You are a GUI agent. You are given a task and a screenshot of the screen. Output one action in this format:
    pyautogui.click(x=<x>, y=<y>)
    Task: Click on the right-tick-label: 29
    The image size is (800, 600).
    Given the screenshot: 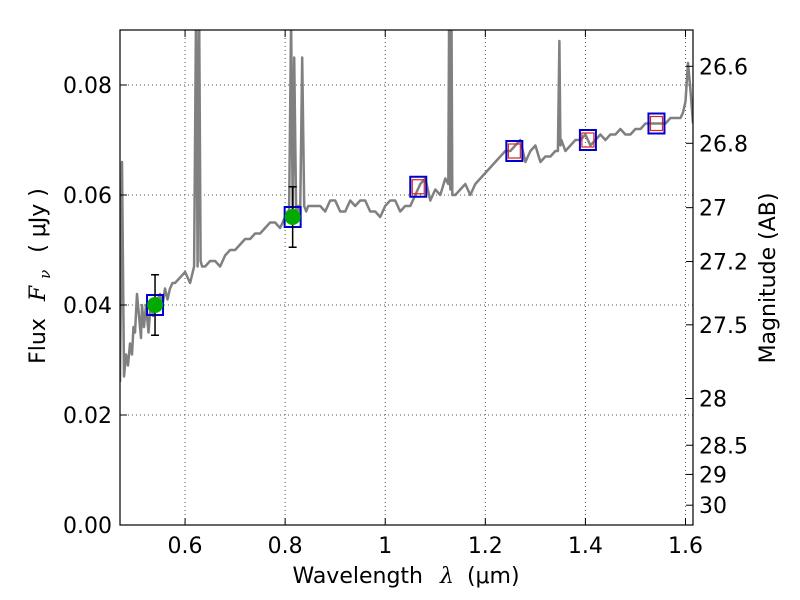 What is the action you would take?
    pyautogui.click(x=713, y=475)
    